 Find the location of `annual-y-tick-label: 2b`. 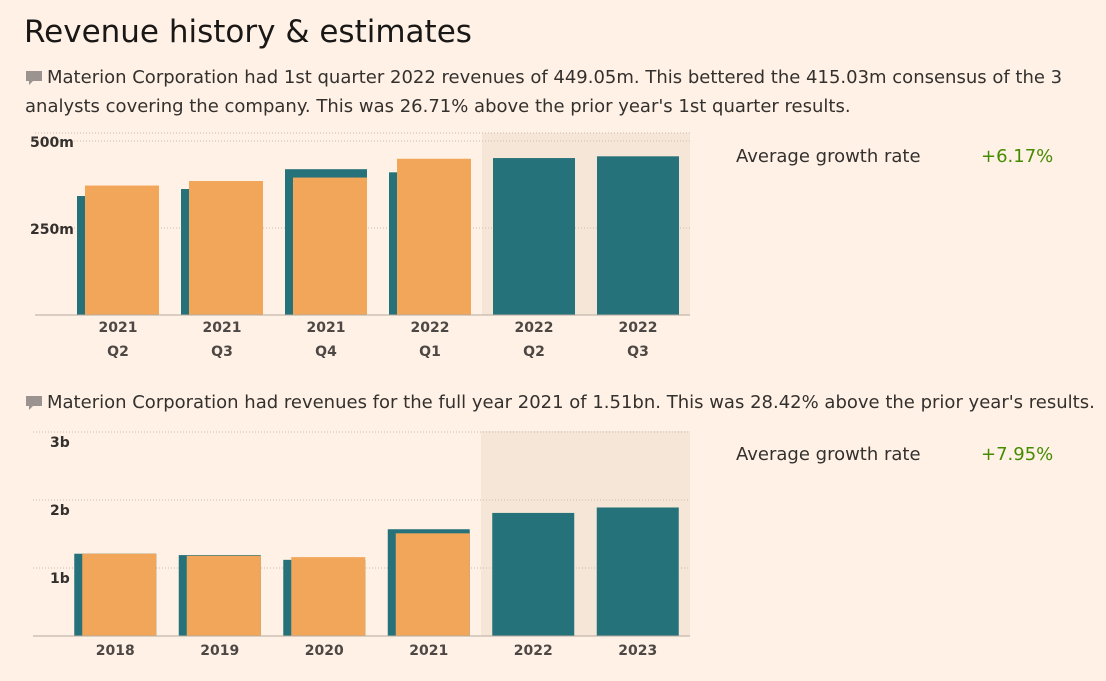

annual-y-tick-label: 2b is located at coordinates (60, 511).